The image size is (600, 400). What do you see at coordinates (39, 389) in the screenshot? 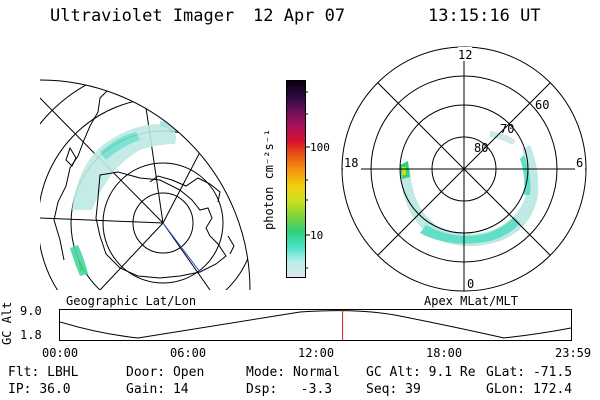
I see `ip-status: IP: 36.0` at bounding box center [39, 389].